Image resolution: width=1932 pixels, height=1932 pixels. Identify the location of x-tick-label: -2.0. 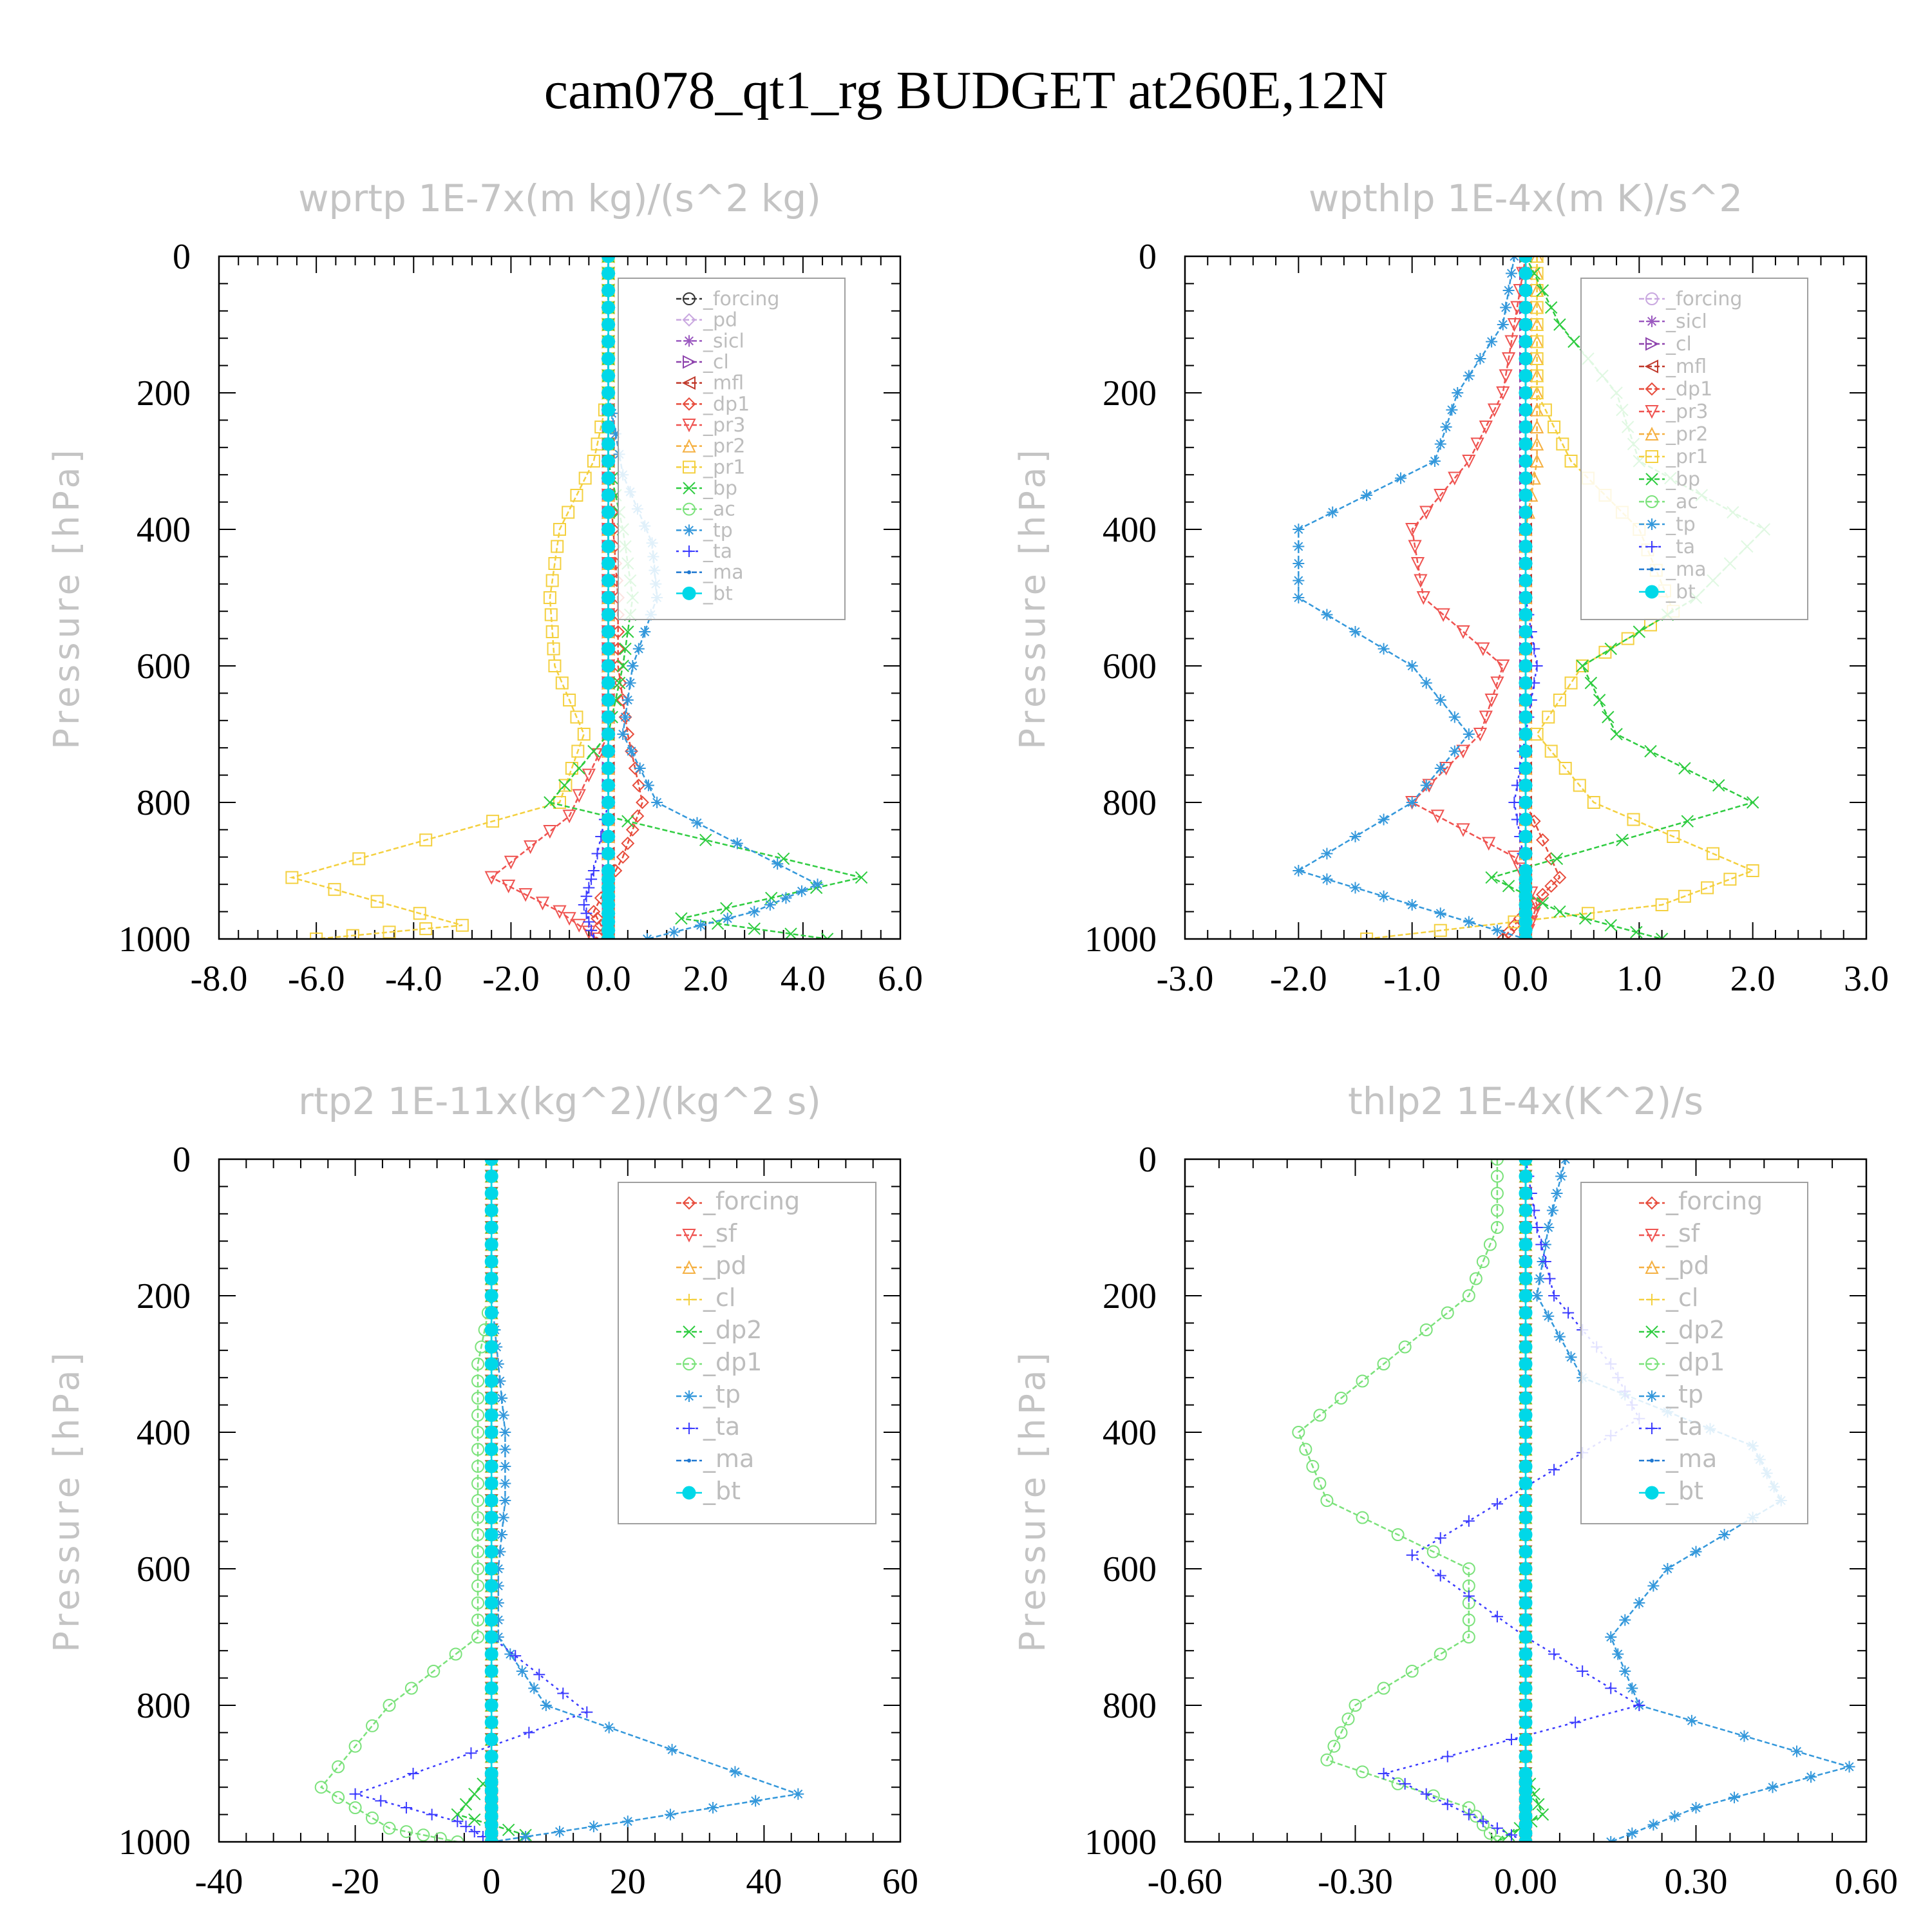
(1298, 979).